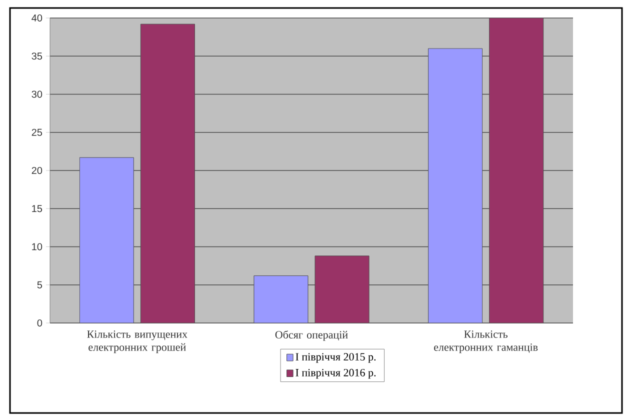  I want to click on y-tick-label: 25, so click(37, 132).